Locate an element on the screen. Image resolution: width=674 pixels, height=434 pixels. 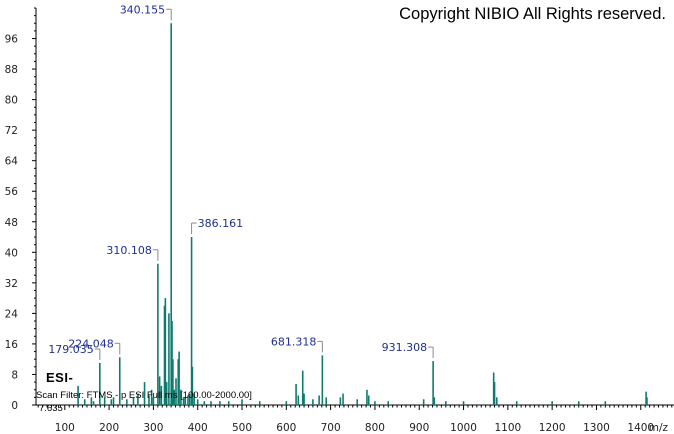
peak-label: 681.318 is located at coordinates (294, 341).